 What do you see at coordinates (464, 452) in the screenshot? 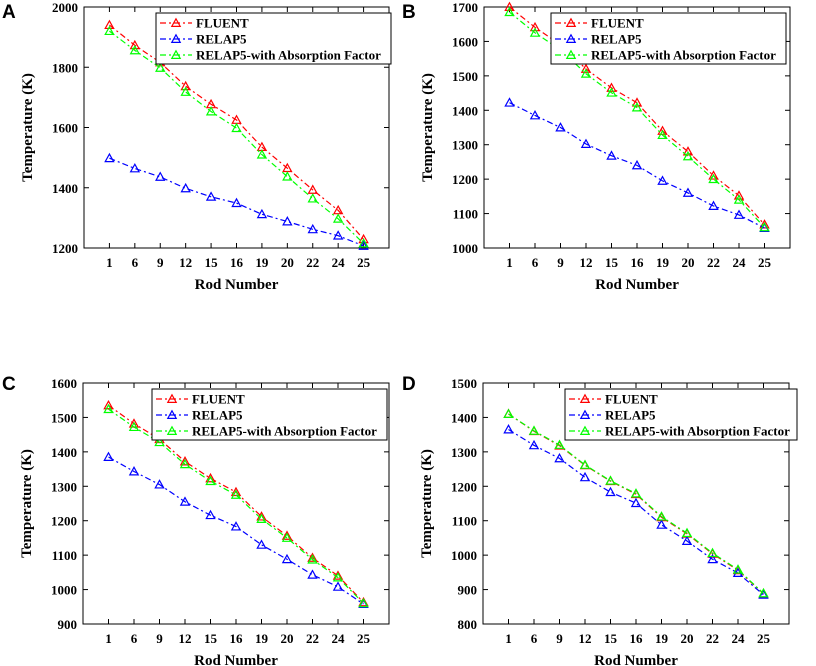
I see `y-tick-label: 1300` at bounding box center [464, 452].